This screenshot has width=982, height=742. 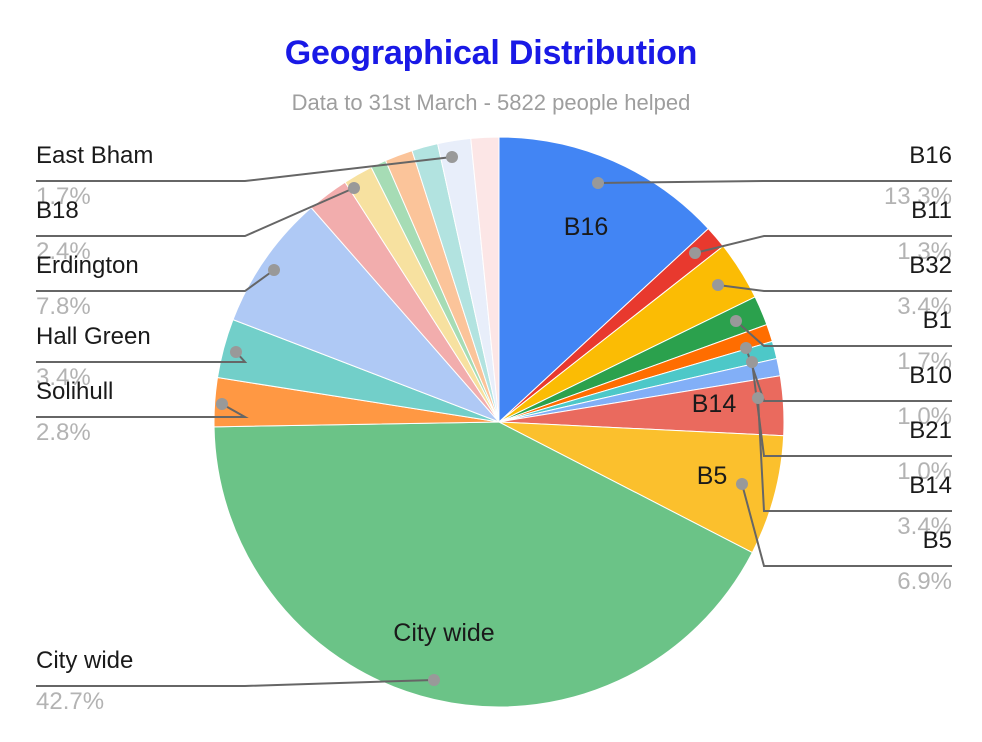 I want to click on pie-slice-label: B5, so click(x=712, y=476).